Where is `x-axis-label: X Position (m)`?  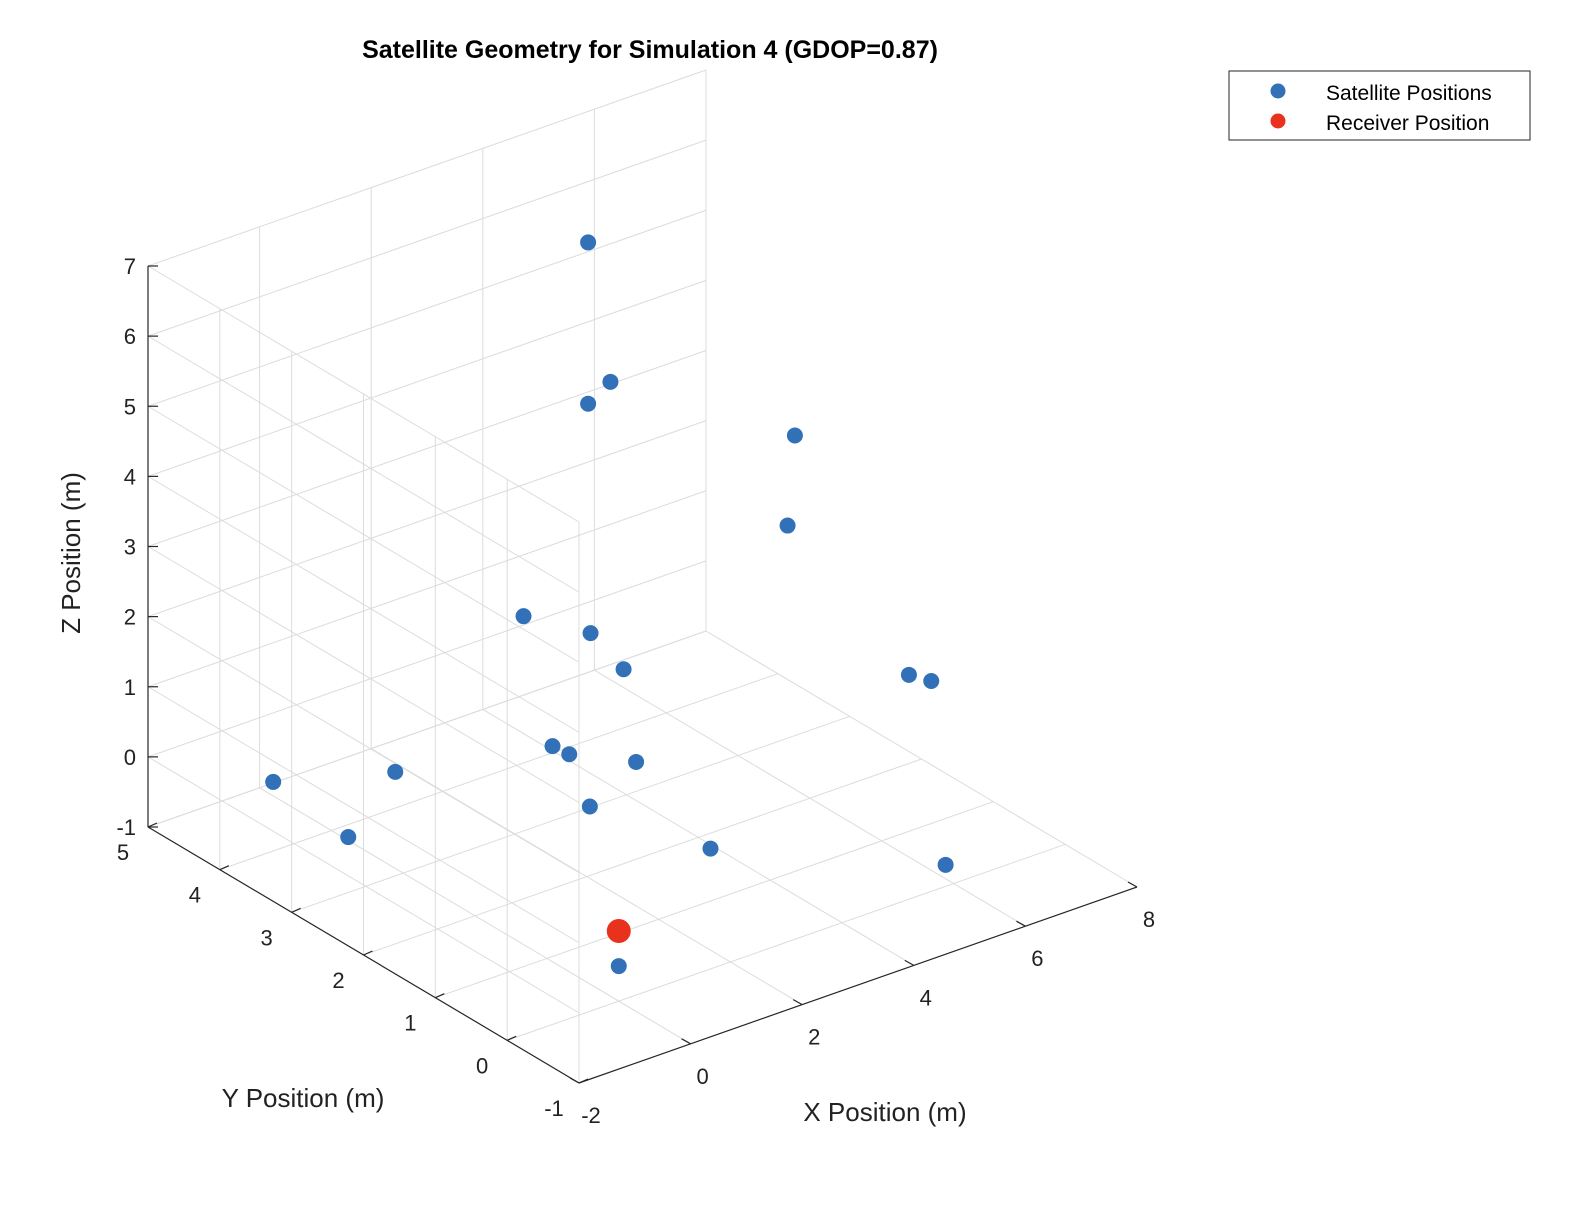 x-axis-label: X Position (m) is located at coordinates (884, 1112).